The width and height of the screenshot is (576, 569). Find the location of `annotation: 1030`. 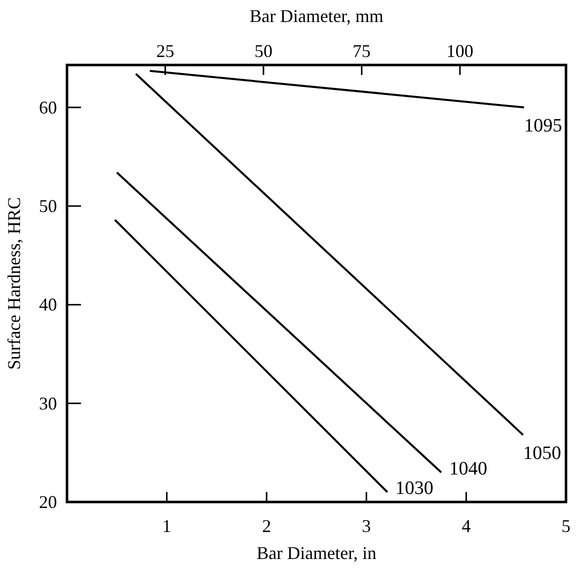

annotation: 1030 is located at coordinates (414, 489).